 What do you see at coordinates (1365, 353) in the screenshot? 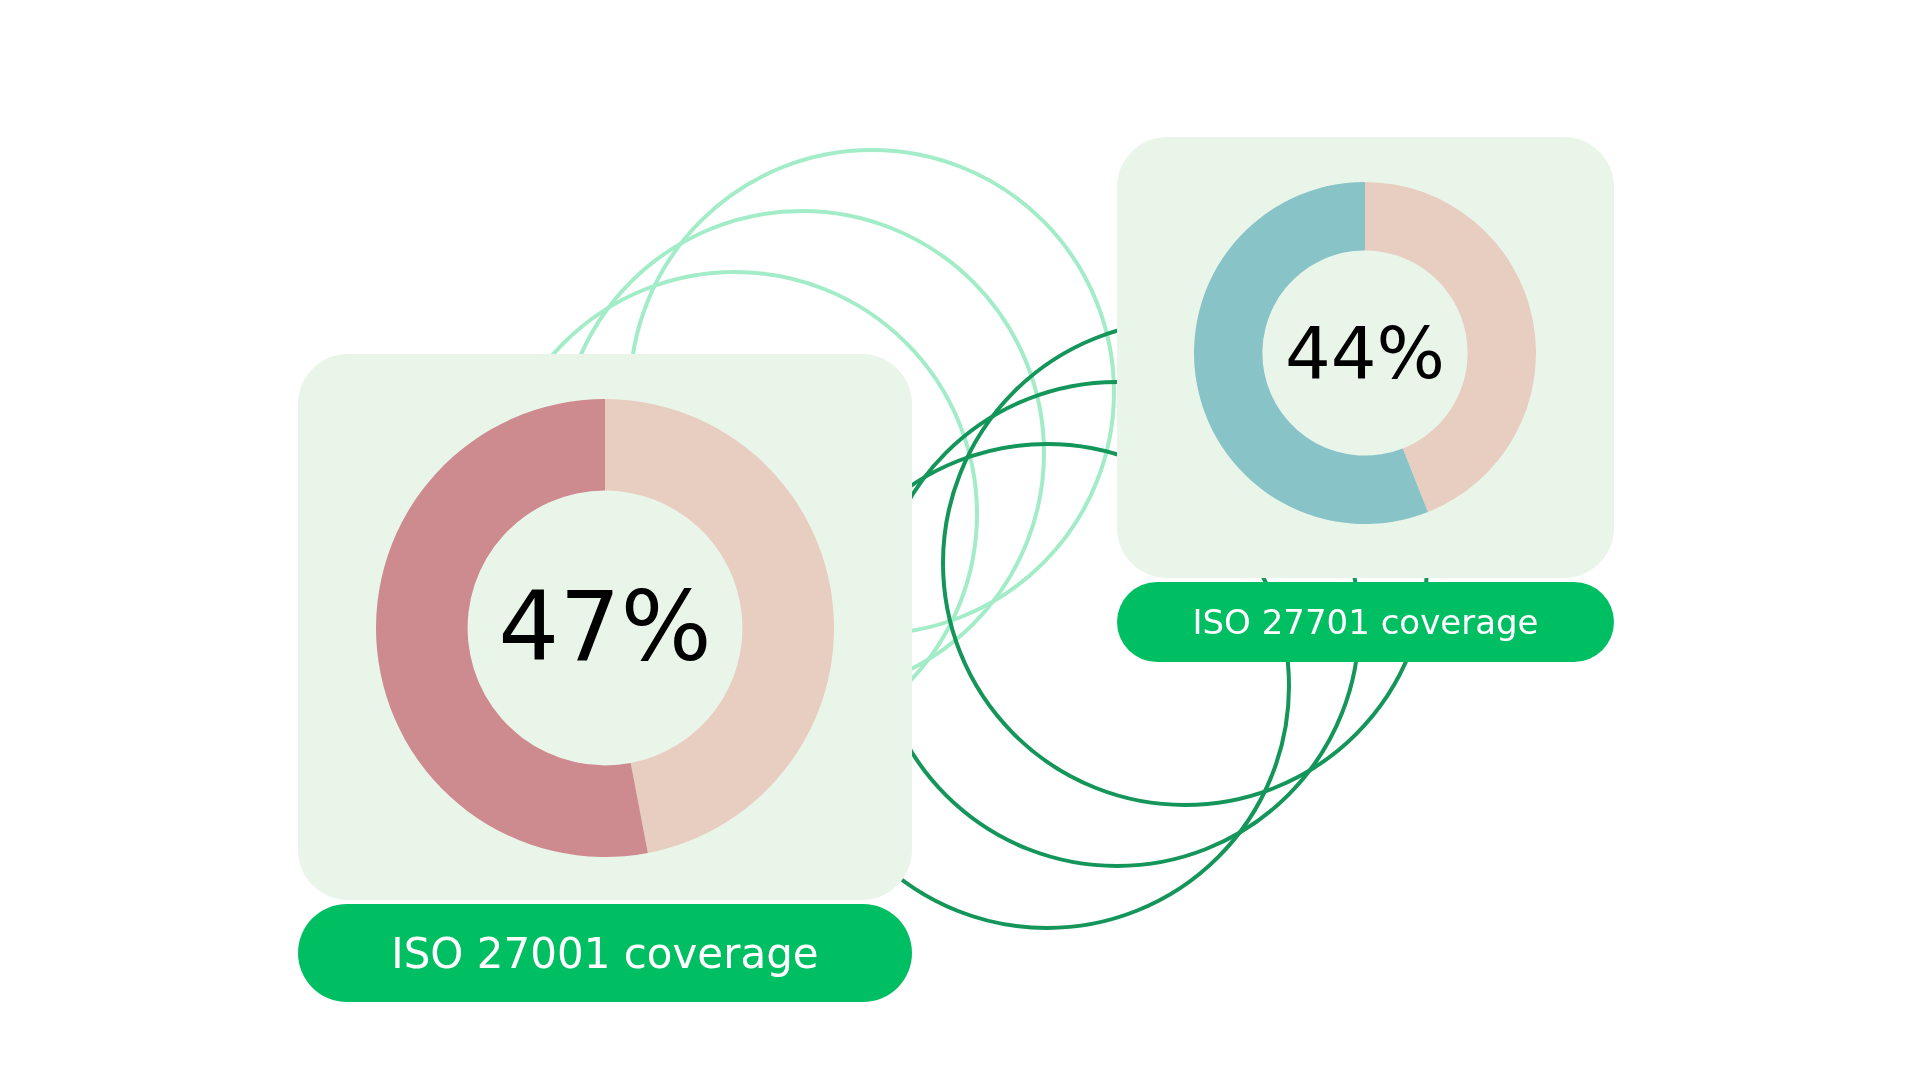
I see `text: 44%` at bounding box center [1365, 353].